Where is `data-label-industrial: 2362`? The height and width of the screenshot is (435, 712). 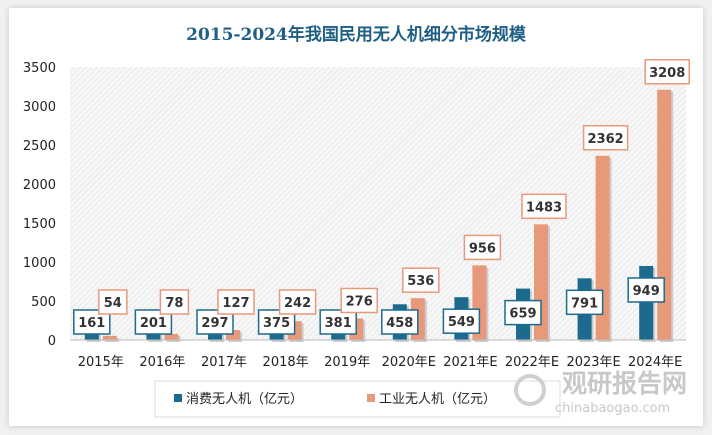
data-label-industrial: 2362 is located at coordinates (606, 139).